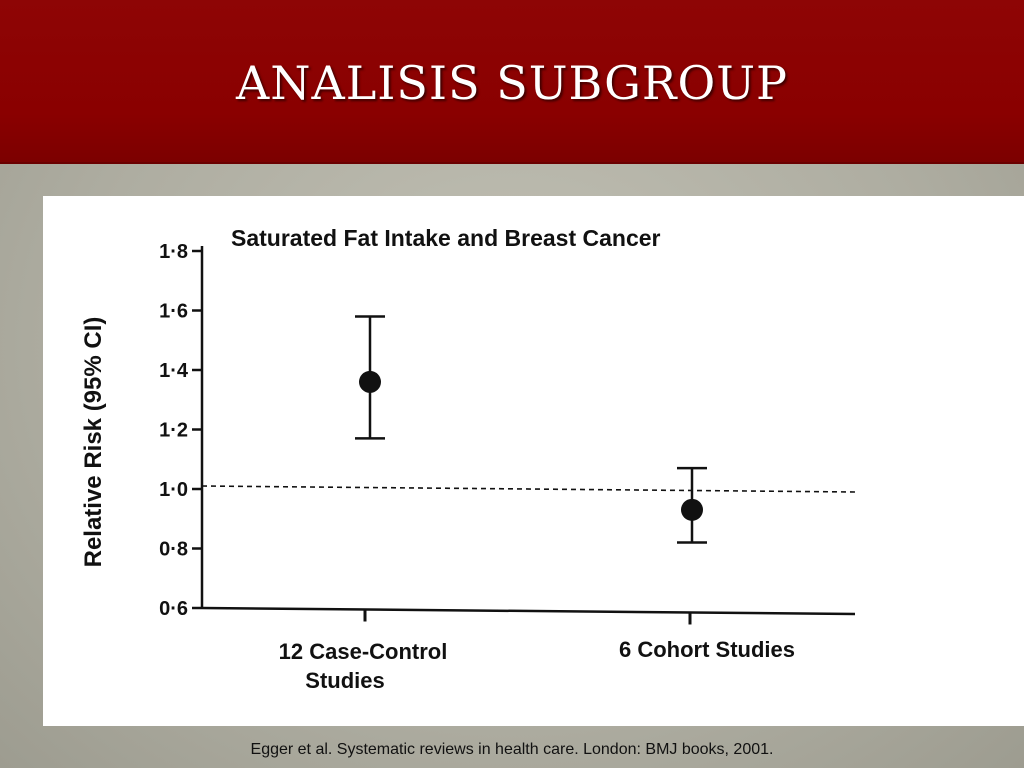 Image resolution: width=1024 pixels, height=768 pixels. Describe the element at coordinates (93, 442) in the screenshot. I see `y-axis-label: Relative Risk (95% CI)` at that location.